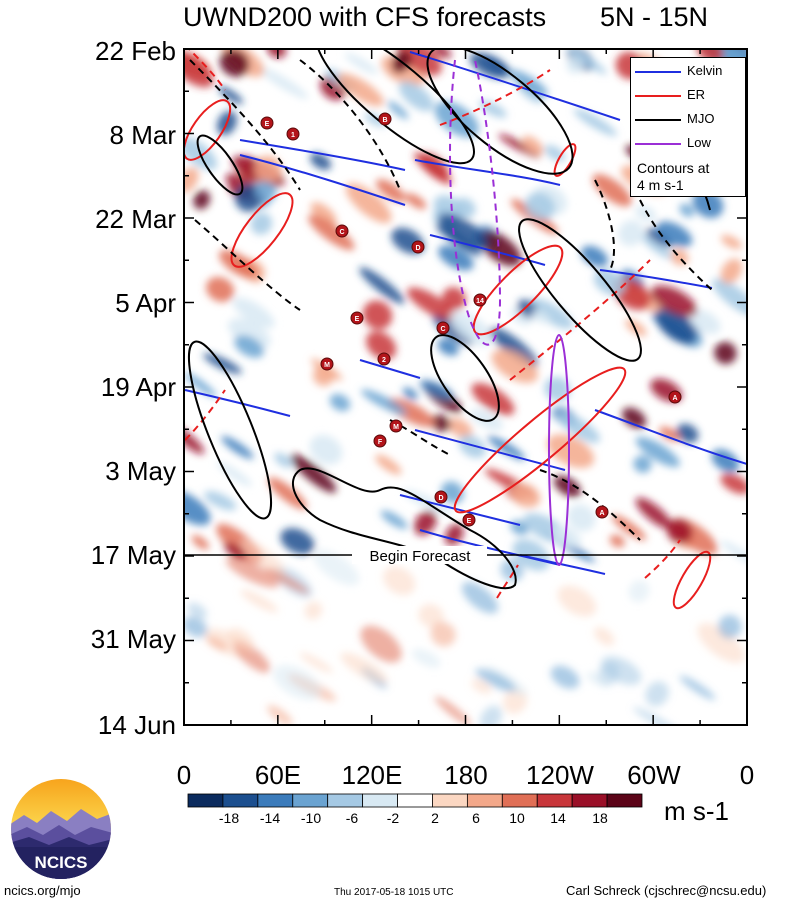 The image size is (809, 907). What do you see at coordinates (654, 775) in the screenshot?
I see `x-tick-label: 60W` at bounding box center [654, 775].